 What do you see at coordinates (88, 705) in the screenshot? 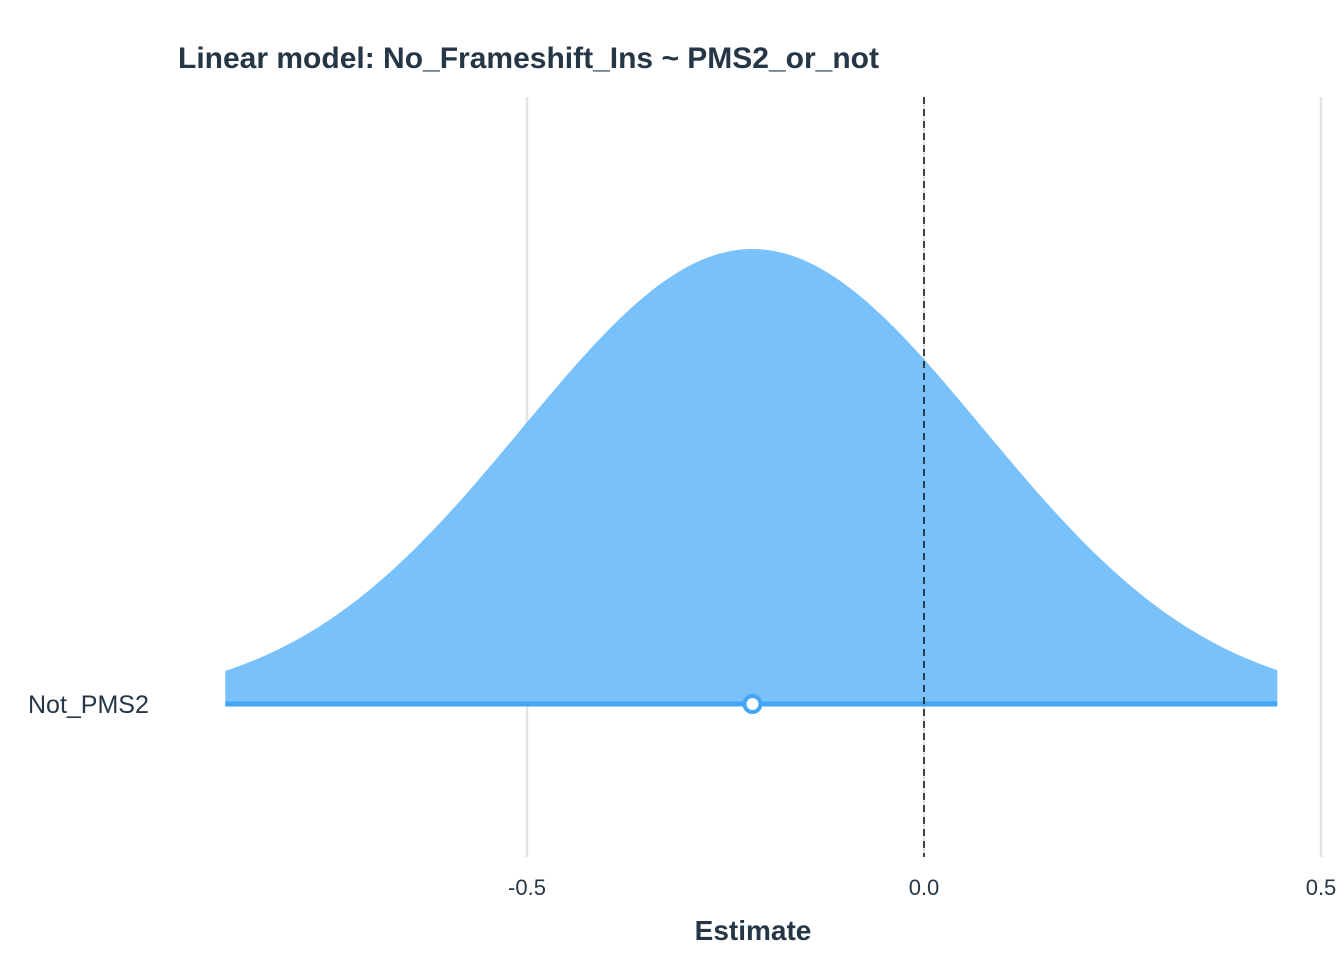
I see `y-category-label: Not_PMS2` at bounding box center [88, 705].